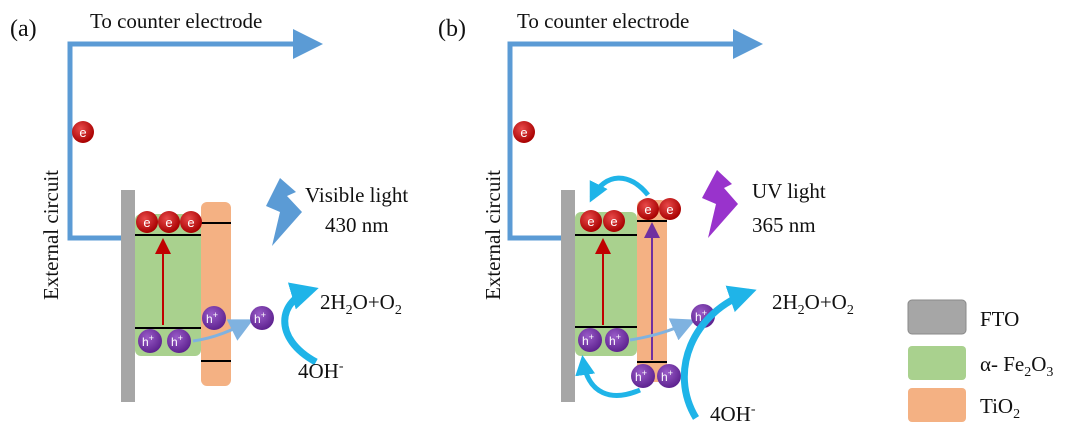 This screenshot has width=1070, height=434. Describe the element at coordinates (23, 29) in the screenshot. I see `panel-a-tag: (a)` at that location.